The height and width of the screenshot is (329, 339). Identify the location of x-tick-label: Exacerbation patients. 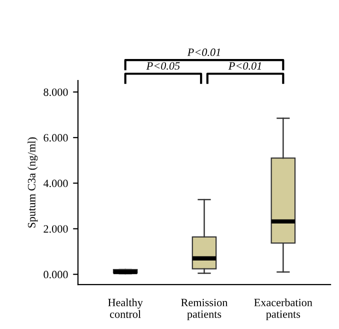
(283, 309).